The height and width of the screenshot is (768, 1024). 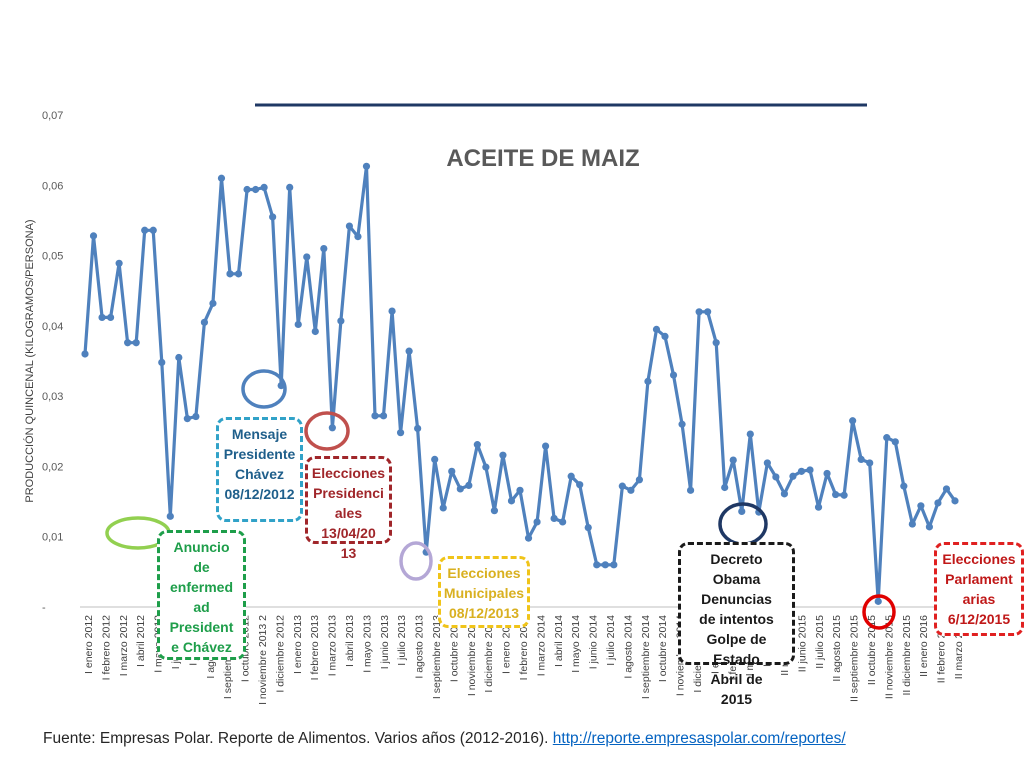 What do you see at coordinates (52, 327) in the screenshot?
I see `y-tick-label: 0,04` at bounding box center [52, 327].